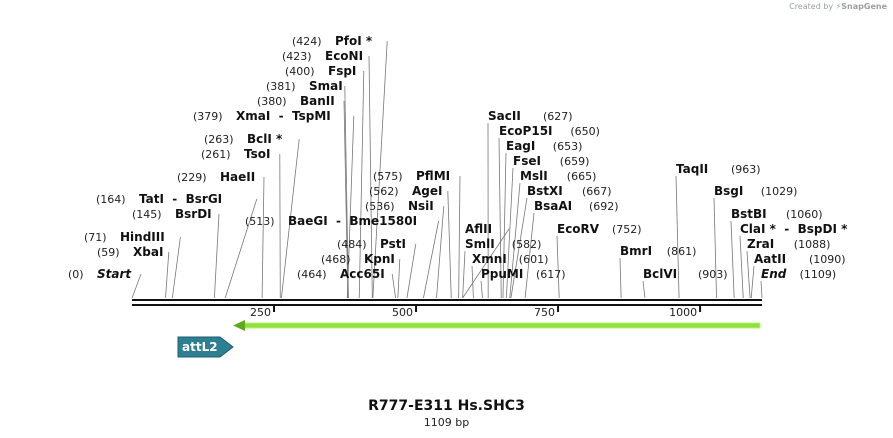  Describe the element at coordinates (159, 199) in the screenshot. I see `cut-site: (164) TatI - BsrGI` at that location.